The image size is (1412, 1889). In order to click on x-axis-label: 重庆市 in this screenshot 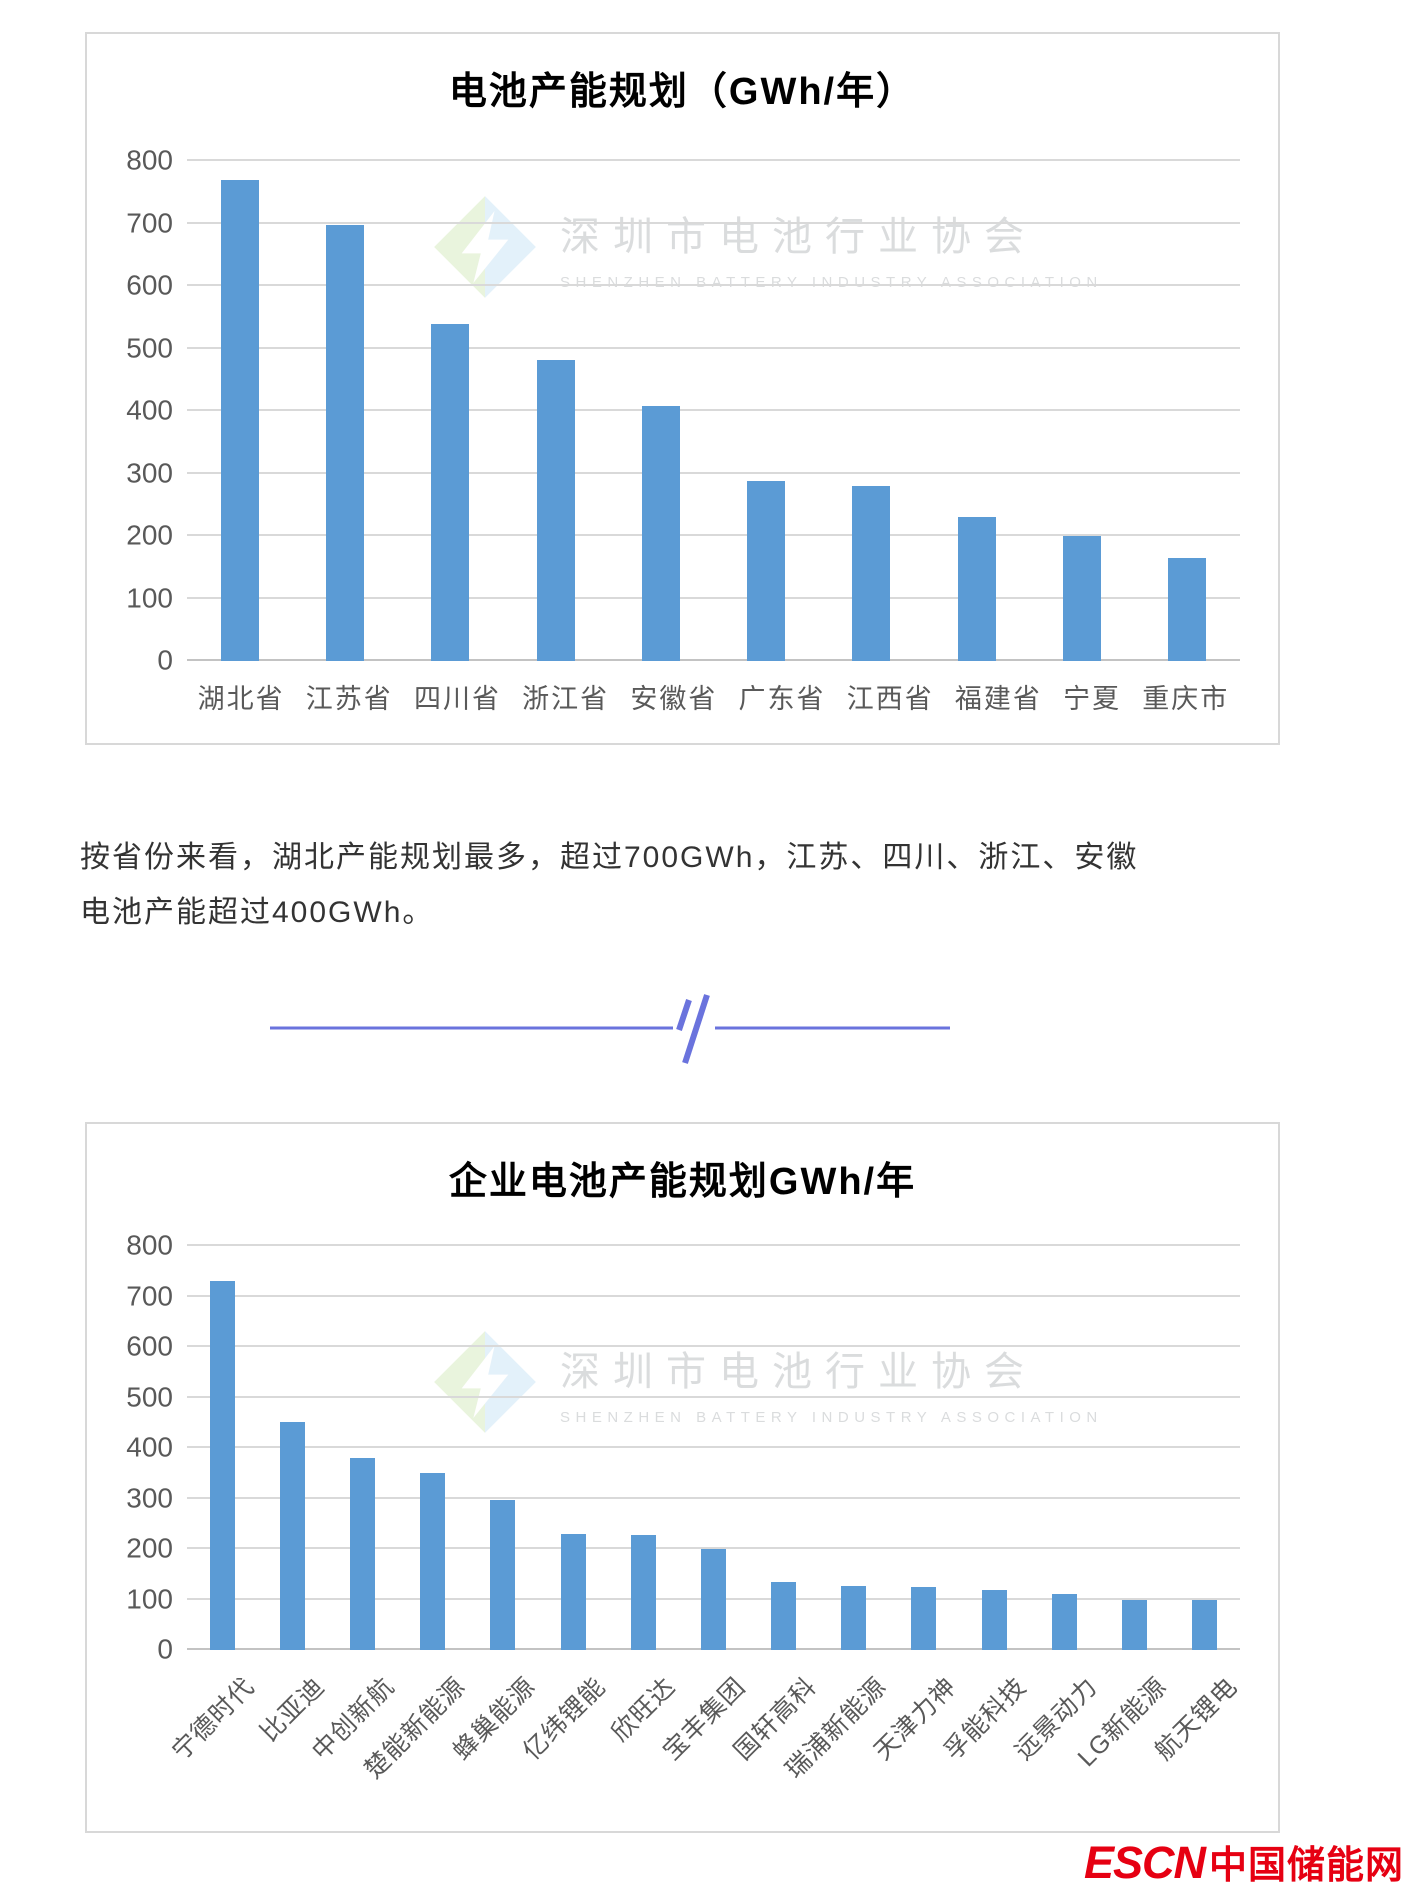, I will do `click(1186, 699)`.